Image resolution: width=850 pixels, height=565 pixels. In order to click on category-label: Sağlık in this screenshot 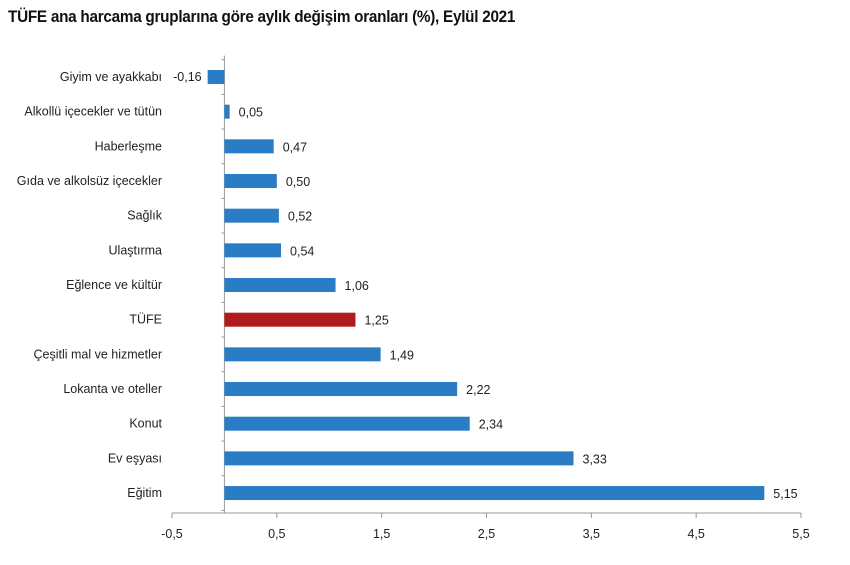, I will do `click(144, 216)`.